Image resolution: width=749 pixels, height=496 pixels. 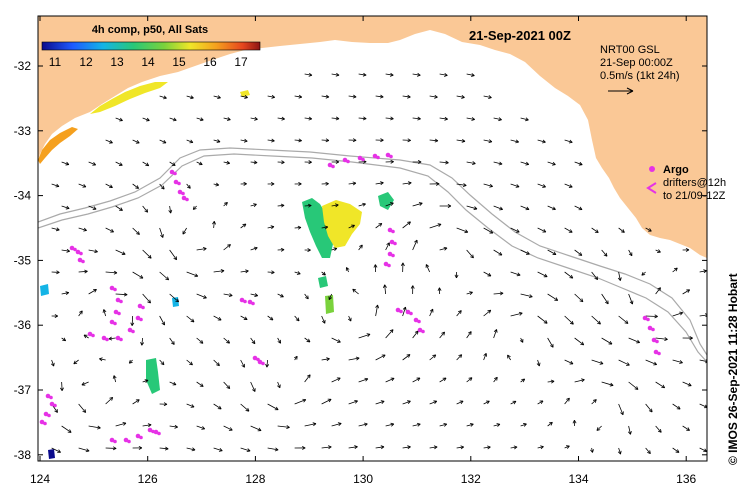 What do you see at coordinates (58, 145) in the screenshot?
I see `sst-patch-coastal-orange` at bounding box center [58, 145].